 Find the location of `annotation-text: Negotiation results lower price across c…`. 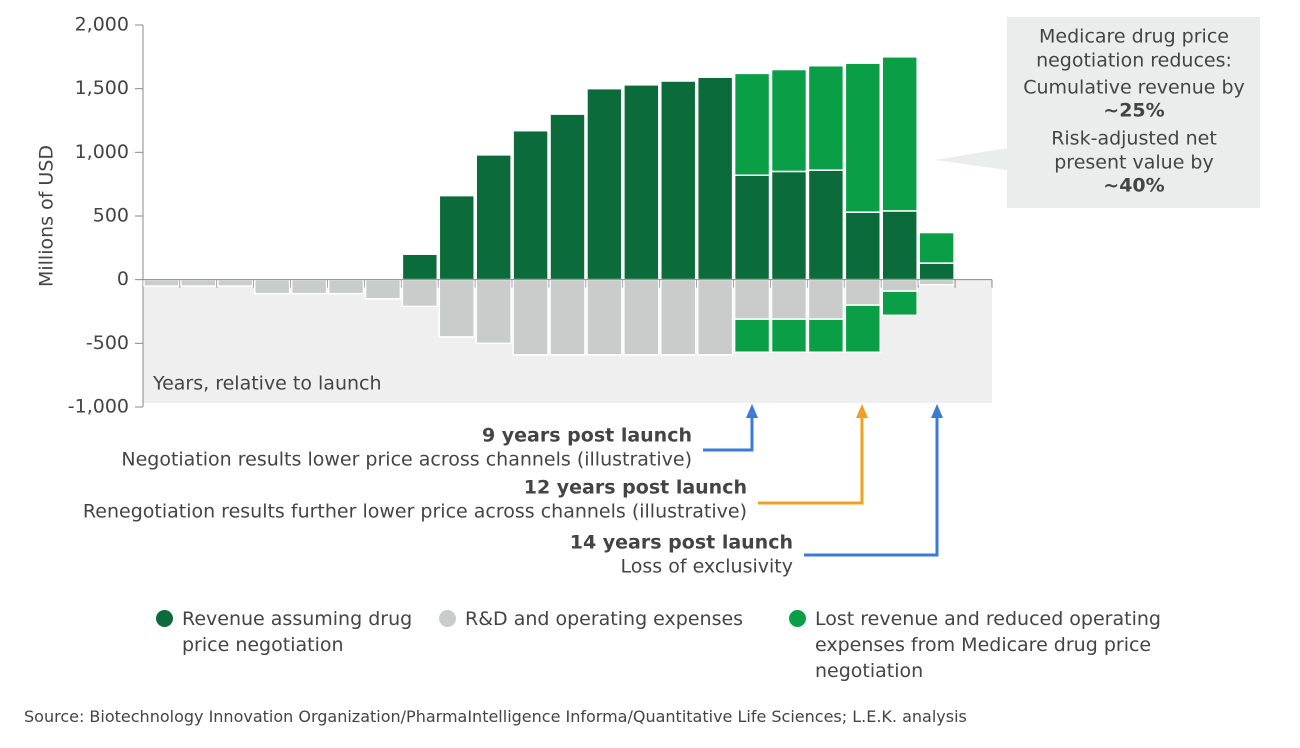

annotation-text: Negotiation results lower price across c… is located at coordinates (406, 460).